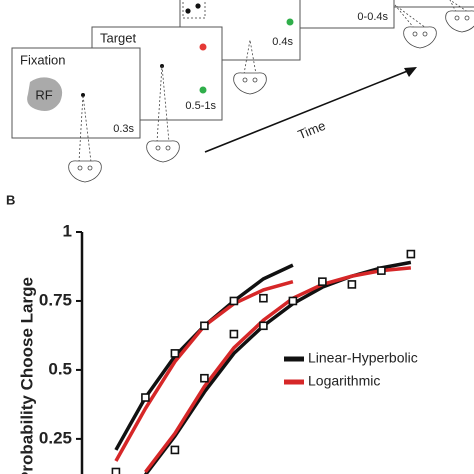  I want to click on fit-line, so click(204, 370).